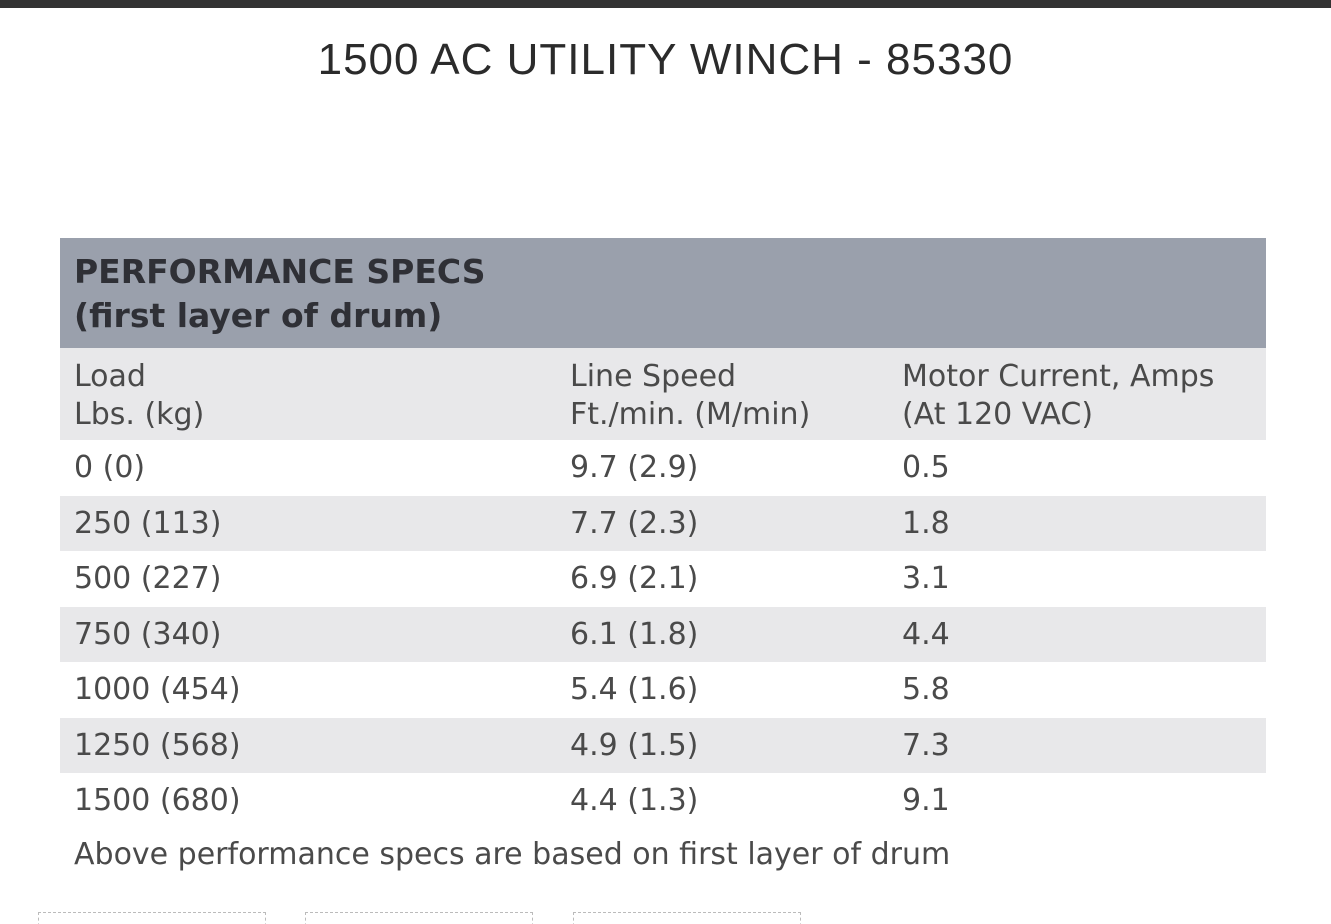 Image resolution: width=1331 pixels, height=924 pixels. What do you see at coordinates (634, 468) in the screenshot?
I see `cell-line-speed: 9.7 (2.9)` at bounding box center [634, 468].